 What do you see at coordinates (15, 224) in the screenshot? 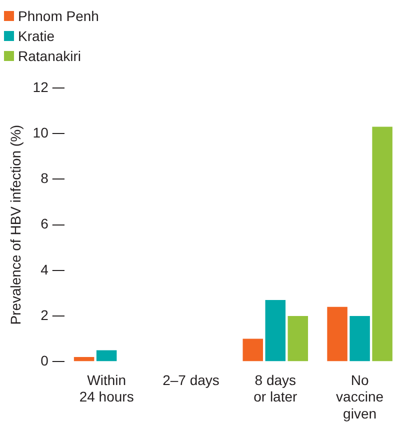
I see `y-axis-title: Prevalence of HBV infection (%)` at bounding box center [15, 224].